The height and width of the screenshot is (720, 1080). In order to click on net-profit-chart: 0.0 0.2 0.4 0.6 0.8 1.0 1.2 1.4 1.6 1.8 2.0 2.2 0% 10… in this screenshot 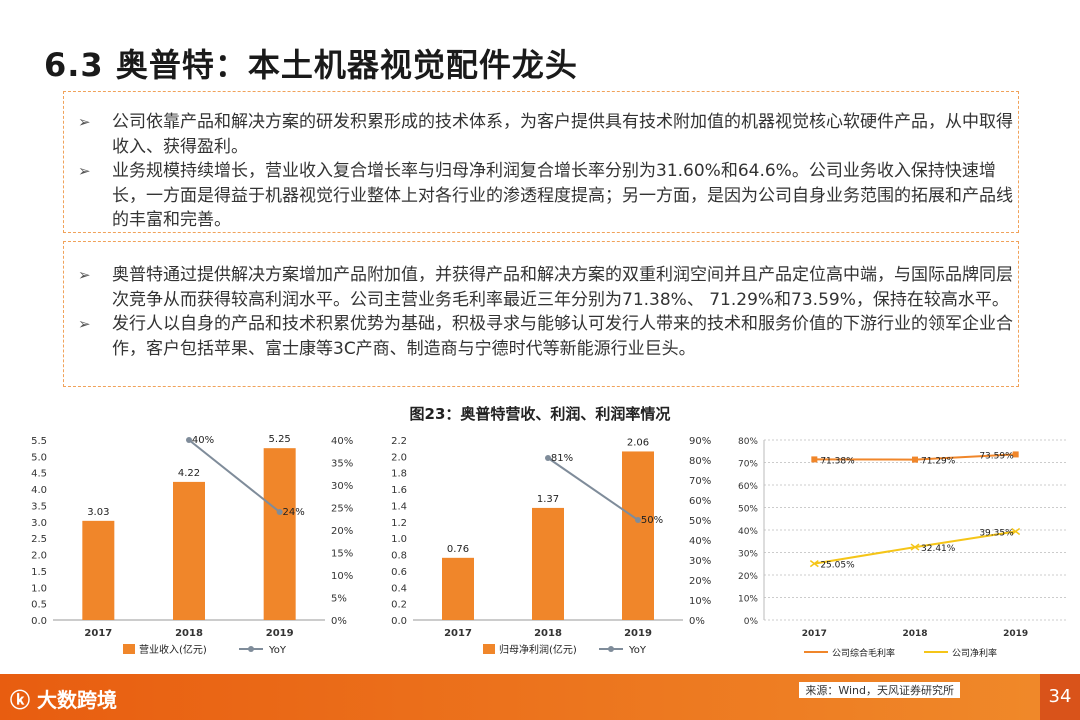, I will do `click(551, 546)`.